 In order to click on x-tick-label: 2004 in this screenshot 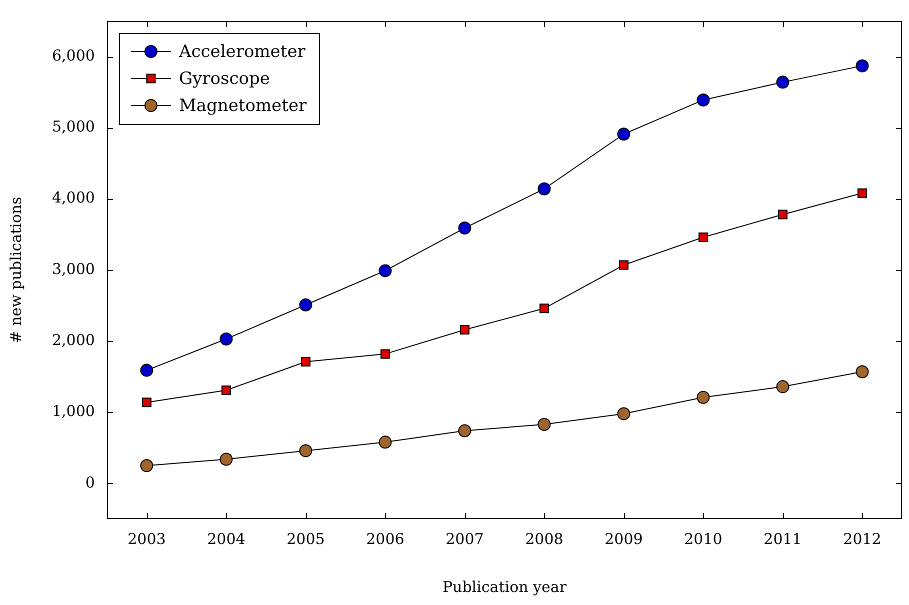, I will do `click(226, 539)`.